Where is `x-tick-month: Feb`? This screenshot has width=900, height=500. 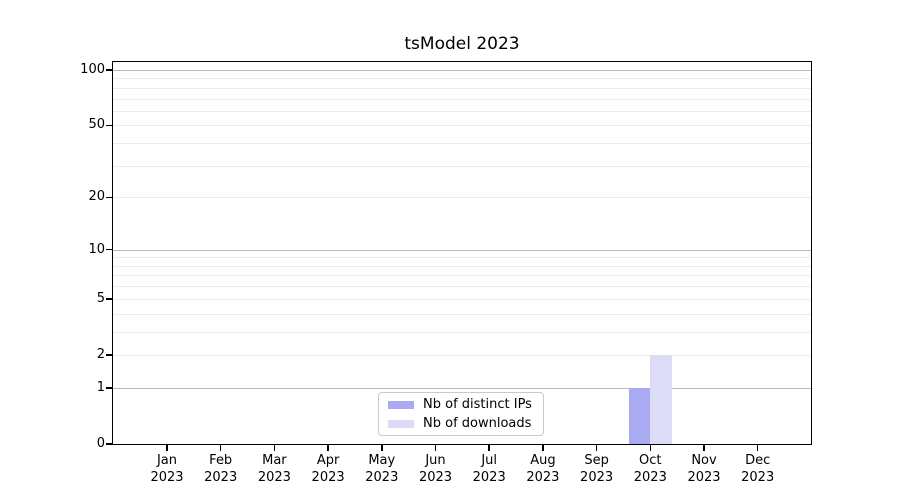
x-tick-month: Feb is located at coordinates (221, 460).